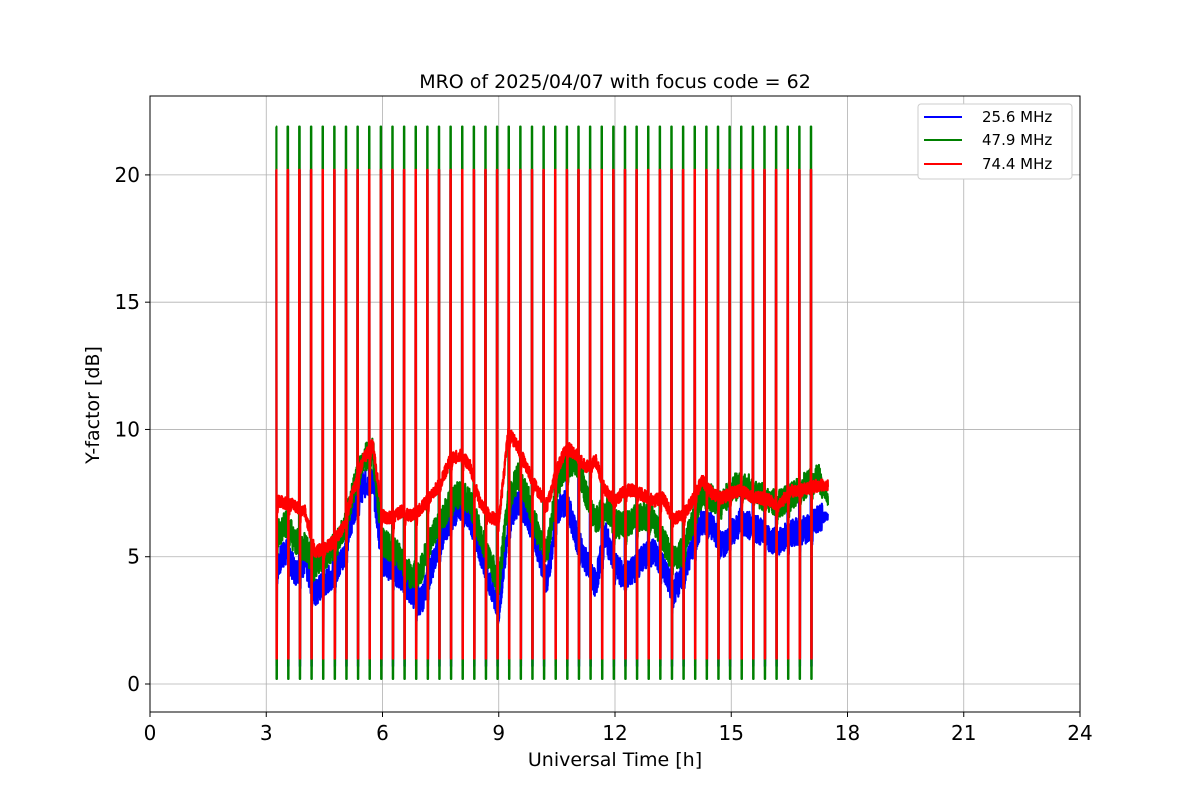  What do you see at coordinates (615, 82) in the screenshot?
I see `chart-title: MRO of 2025/04/07 with focus code = 62` at bounding box center [615, 82].